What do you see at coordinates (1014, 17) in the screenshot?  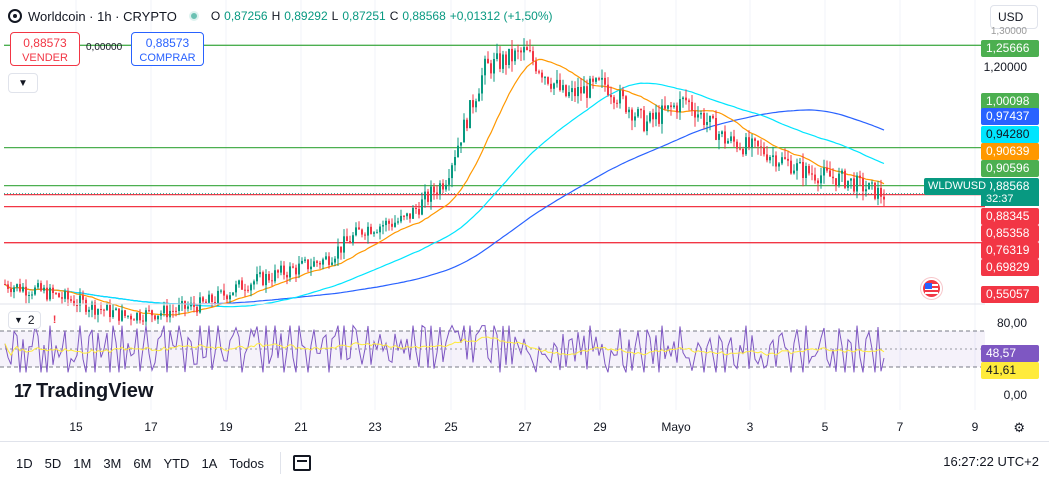 I see `currency-selector: USD` at bounding box center [1014, 17].